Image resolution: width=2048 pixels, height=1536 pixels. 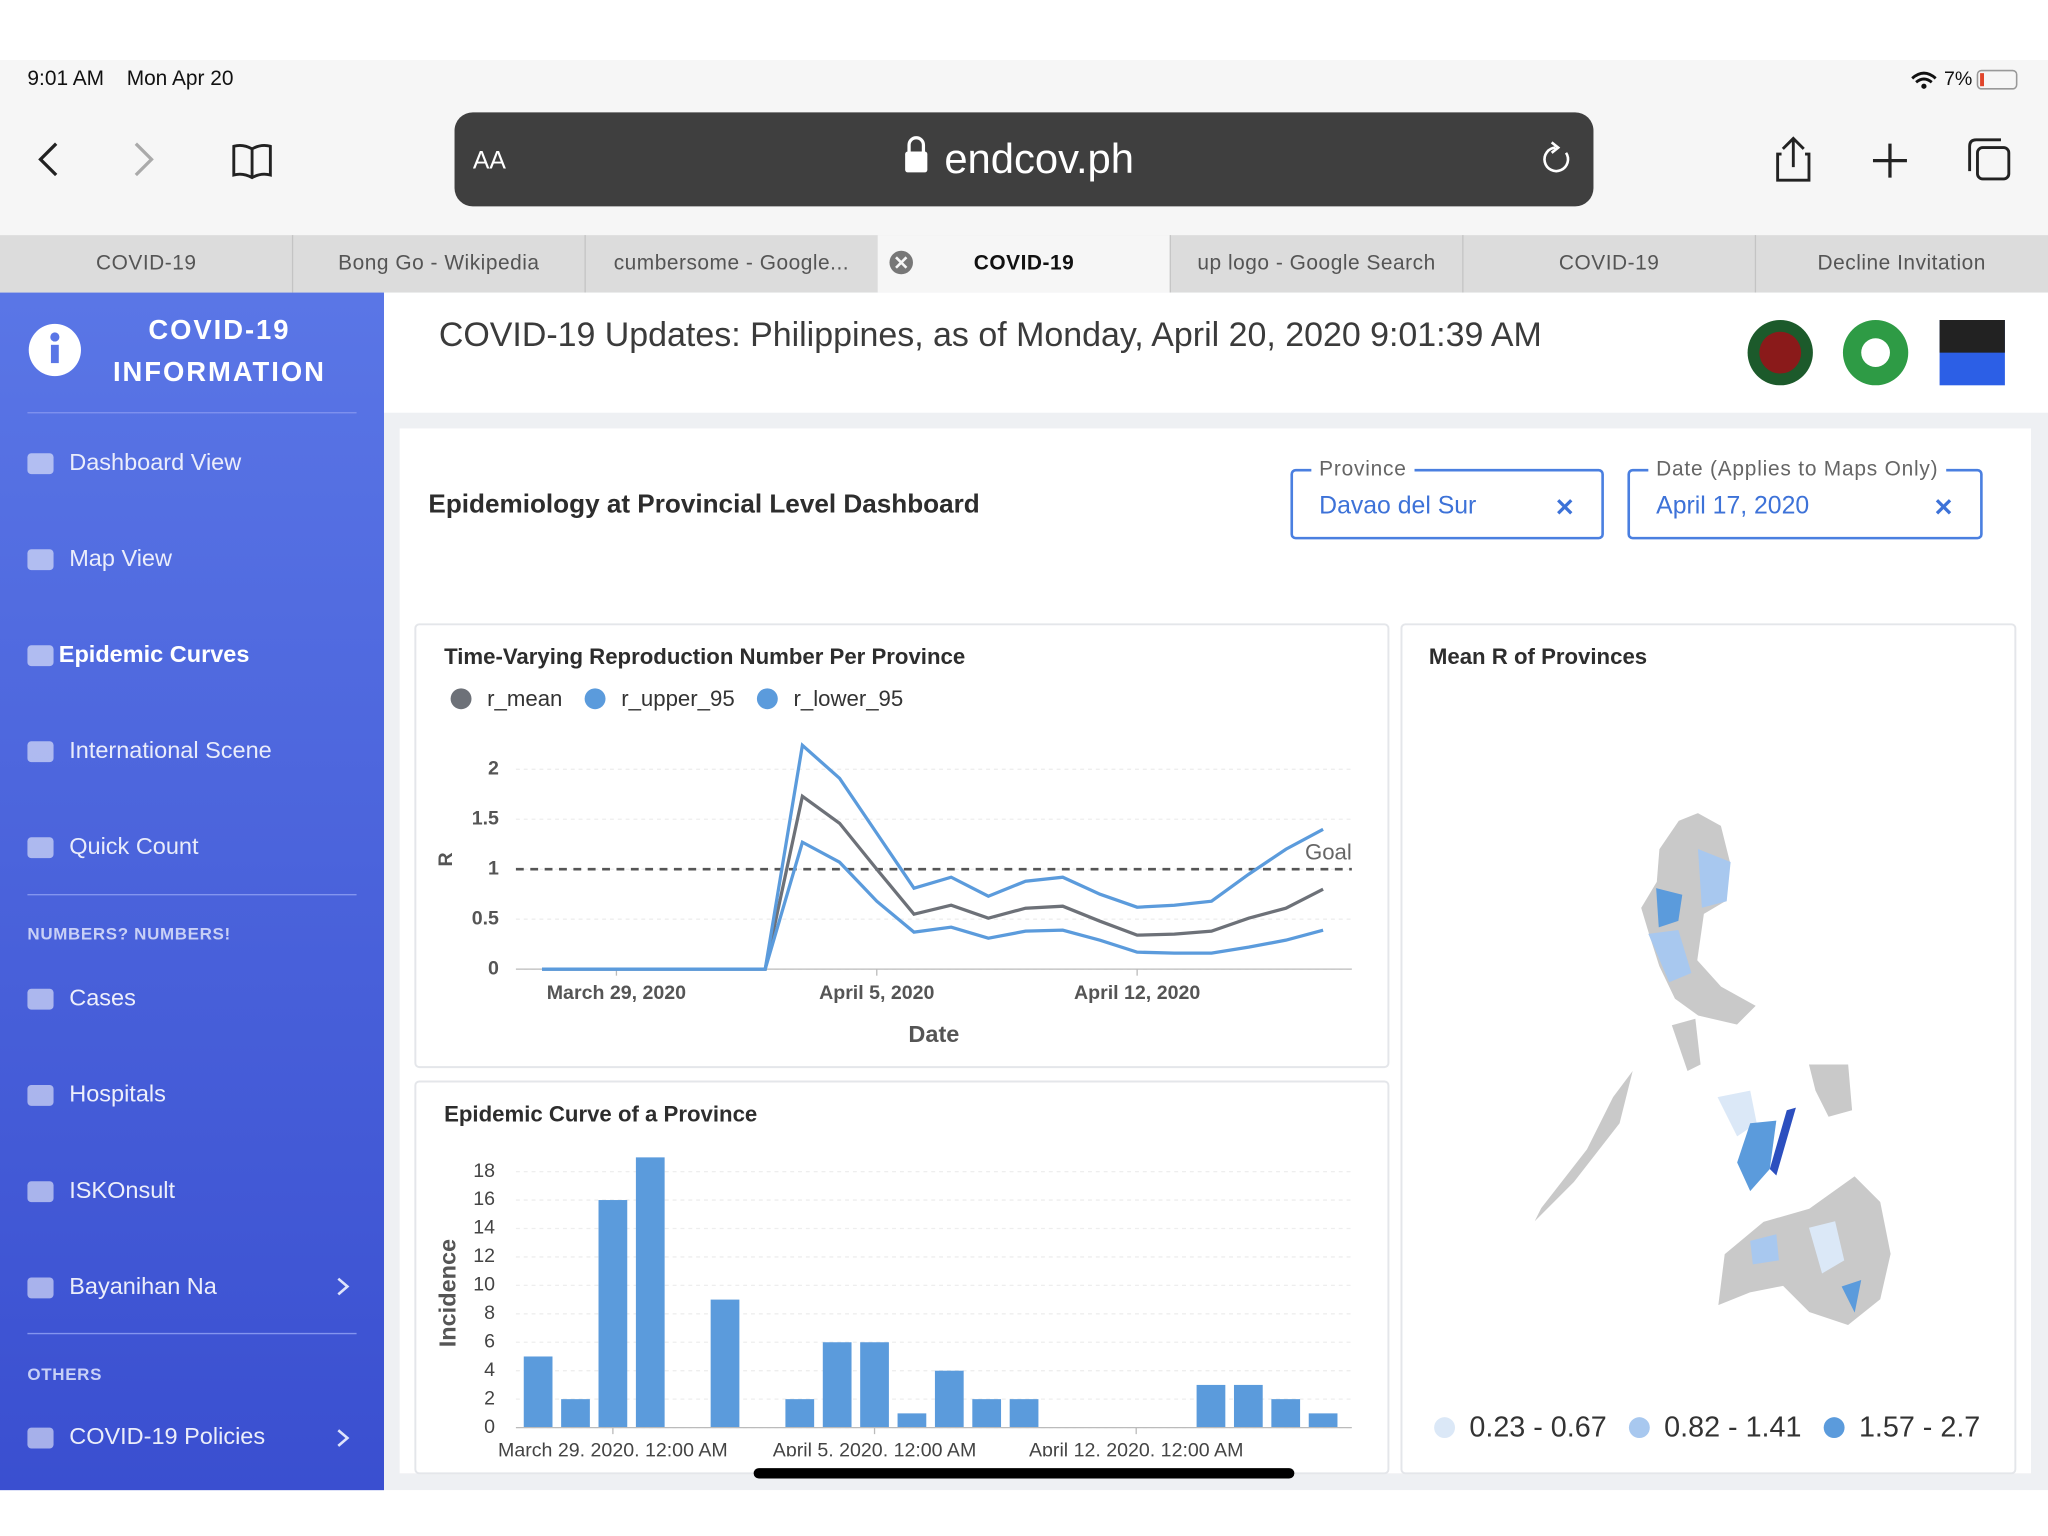 I want to click on logo-up-inner, so click(x=1780, y=352).